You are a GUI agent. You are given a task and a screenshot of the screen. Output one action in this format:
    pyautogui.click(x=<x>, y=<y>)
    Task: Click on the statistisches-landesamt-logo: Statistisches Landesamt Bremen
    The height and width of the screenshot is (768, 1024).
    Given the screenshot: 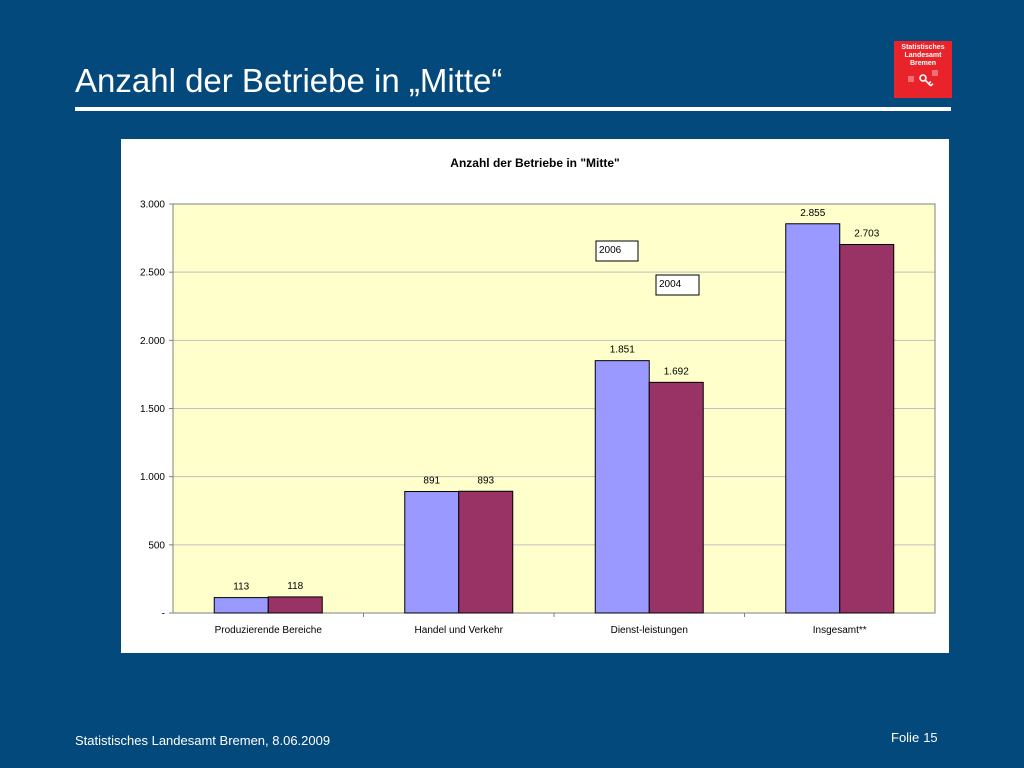 What is the action you would take?
    pyautogui.click(x=923, y=69)
    